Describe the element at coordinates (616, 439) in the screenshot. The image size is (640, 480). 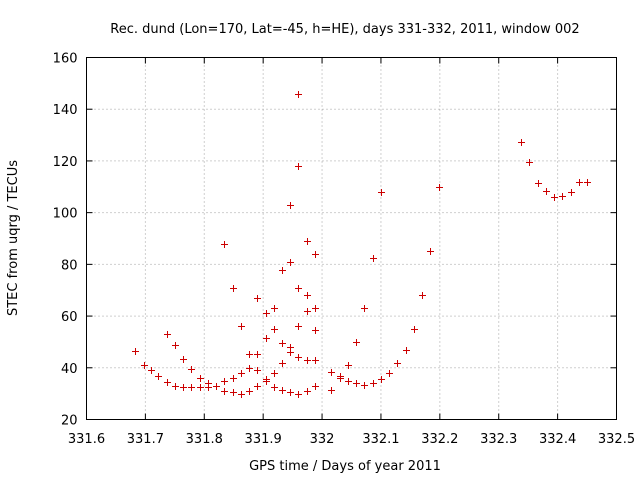
I see `x-tick-label: 332.5` at that location.